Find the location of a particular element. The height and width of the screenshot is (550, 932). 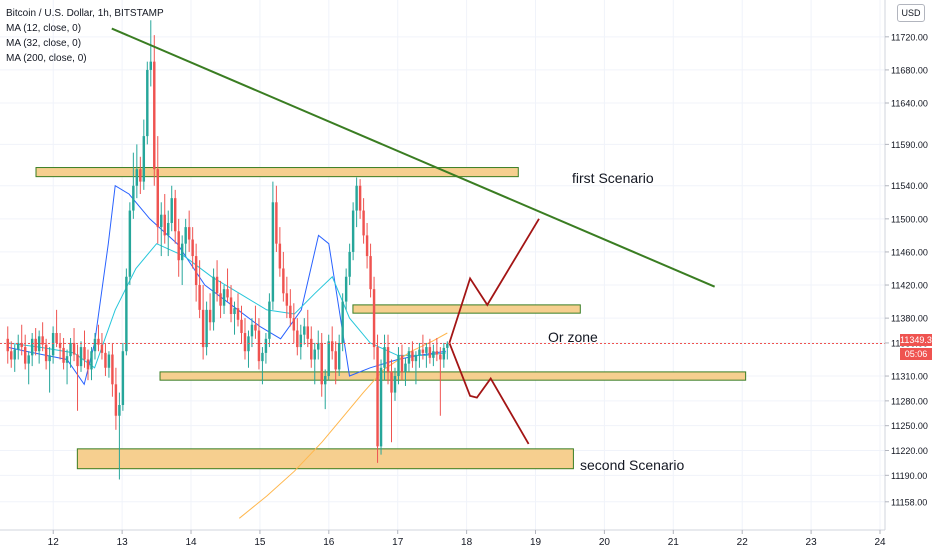

y-tick-label: 11460.00 is located at coordinates (909, 252).